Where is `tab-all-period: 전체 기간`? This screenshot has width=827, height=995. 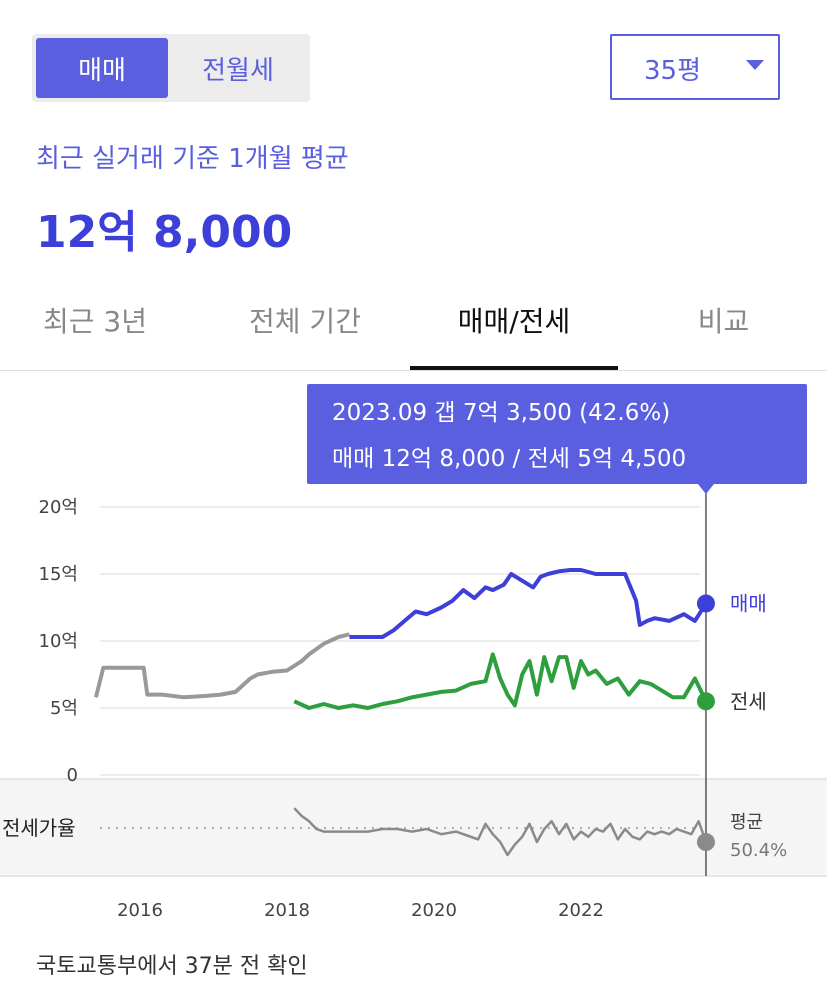
tab-all-period: 전체 기간 is located at coordinates (305, 321).